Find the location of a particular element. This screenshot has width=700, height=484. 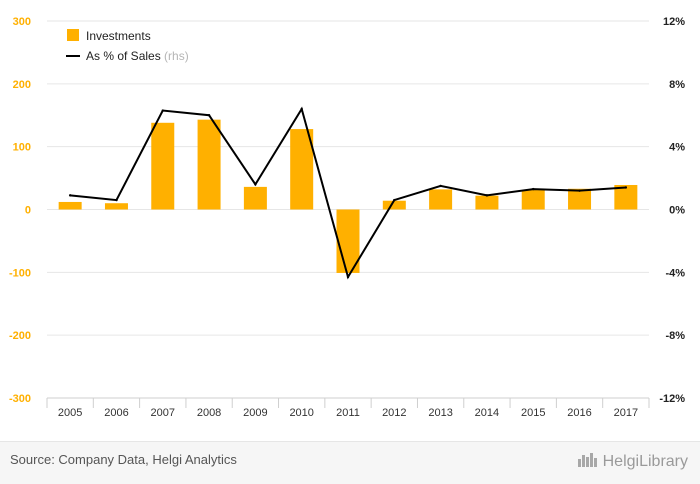

x-tick-label: 2009 is located at coordinates (255, 413).